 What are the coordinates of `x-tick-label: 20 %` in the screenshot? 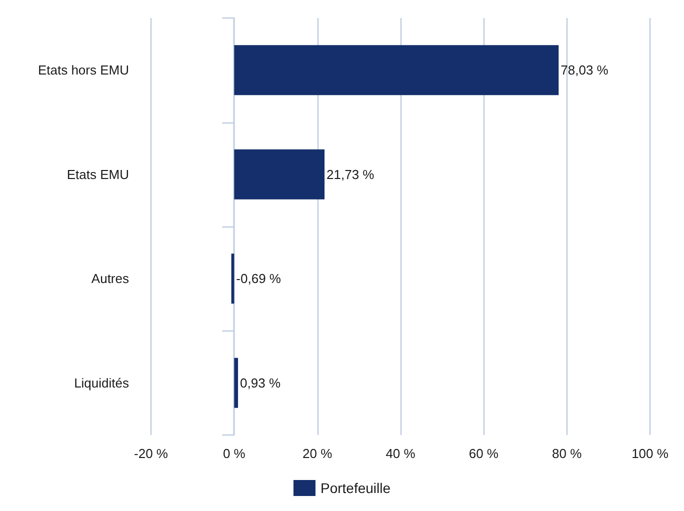 It's located at (317, 453).